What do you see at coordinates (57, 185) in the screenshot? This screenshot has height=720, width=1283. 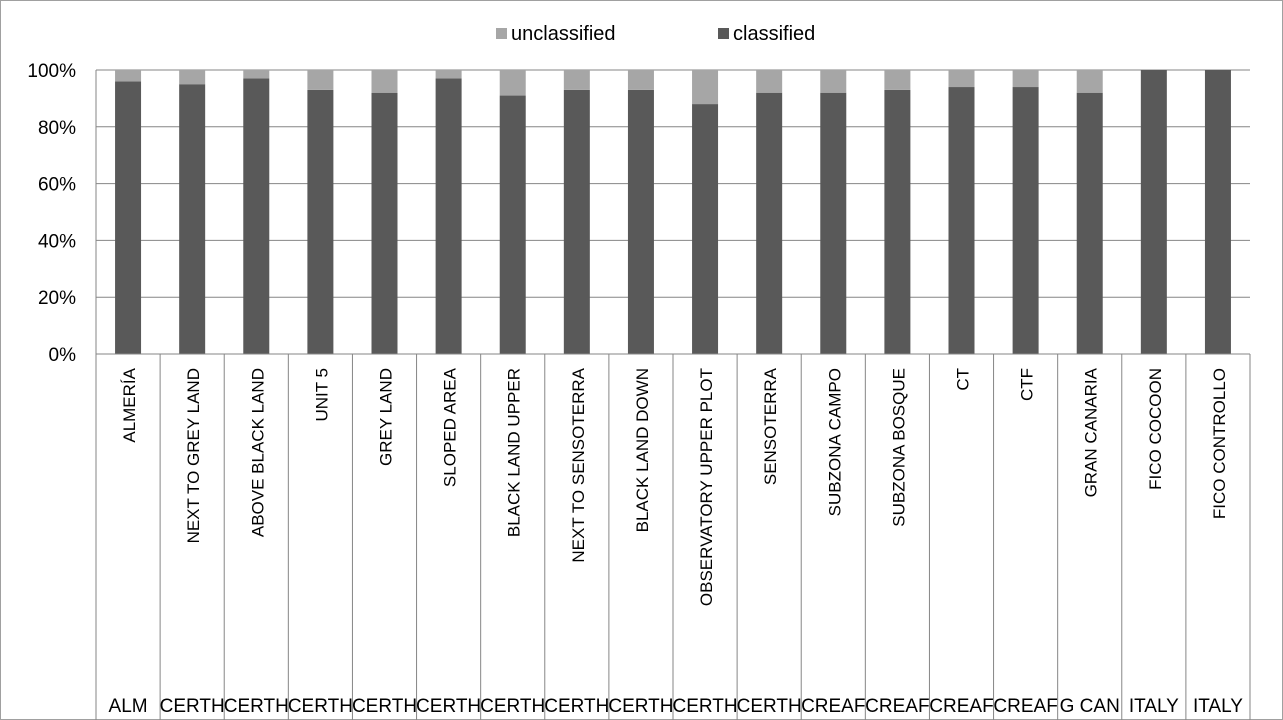 I see `y-tick-label: 60%` at bounding box center [57, 185].